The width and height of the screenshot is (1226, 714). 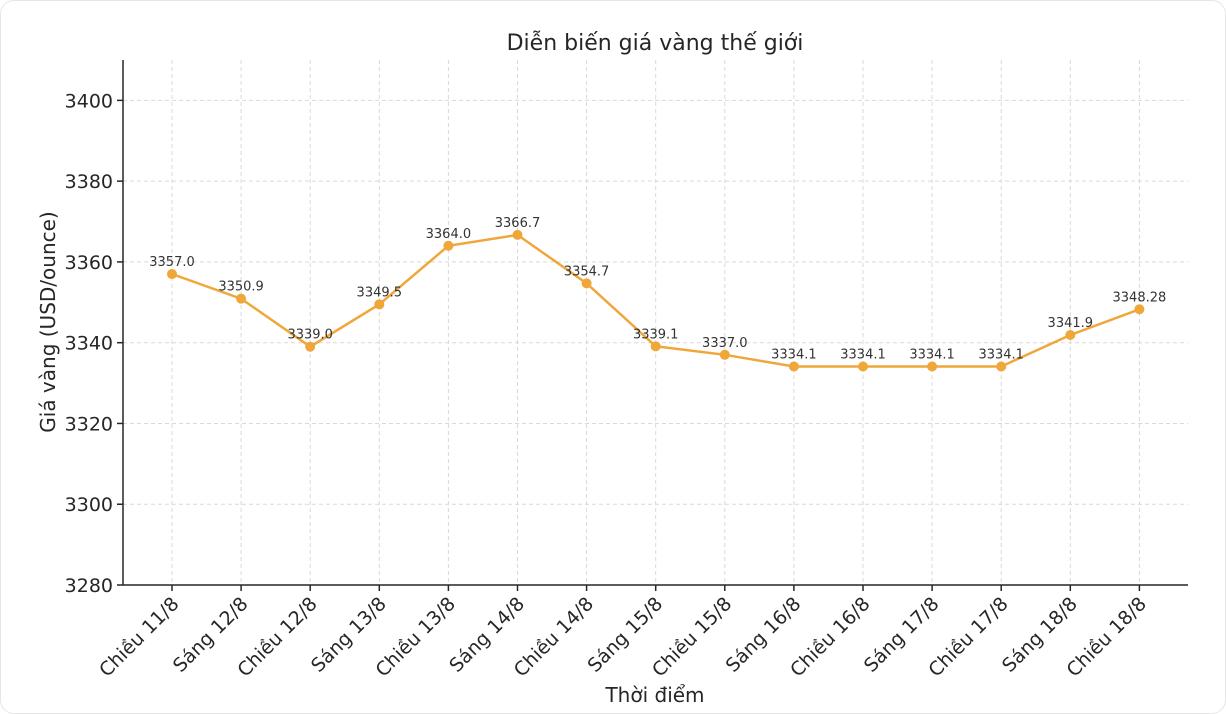 What do you see at coordinates (654, 695) in the screenshot?
I see `x-axis-title: Thời điểm` at bounding box center [654, 695].